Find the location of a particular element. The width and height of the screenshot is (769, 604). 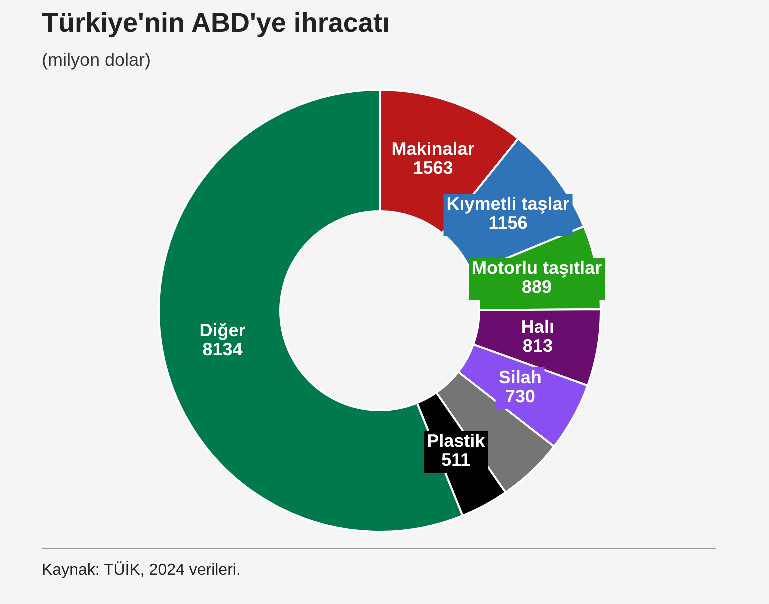

chart-title: Türkiye'nin ABD'ye ihracatı is located at coordinates (216, 23).